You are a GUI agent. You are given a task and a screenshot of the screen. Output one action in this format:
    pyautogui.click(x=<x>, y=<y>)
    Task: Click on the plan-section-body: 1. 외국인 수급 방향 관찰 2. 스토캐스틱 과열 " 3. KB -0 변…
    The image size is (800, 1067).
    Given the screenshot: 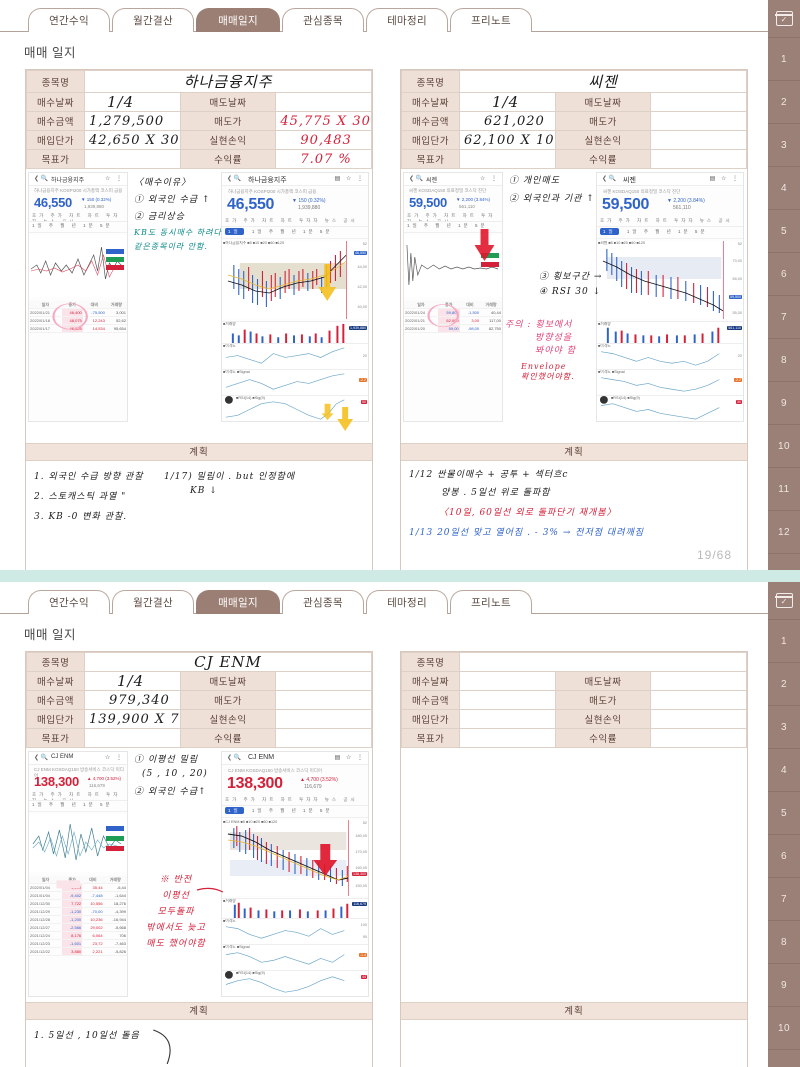 What is the action you would take?
    pyautogui.click(x=199, y=505)
    